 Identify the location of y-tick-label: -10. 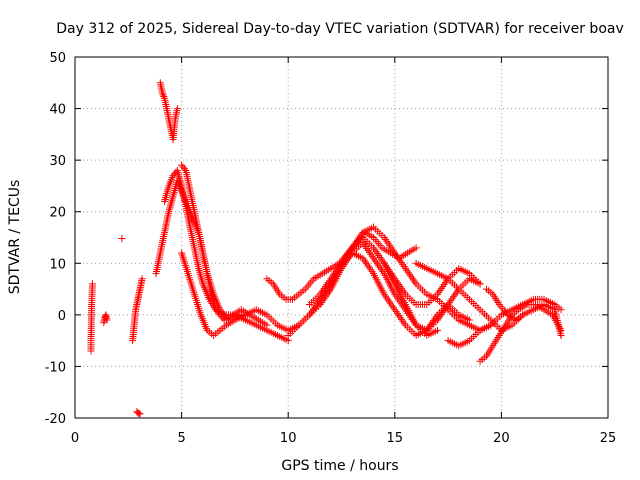
(55, 367).